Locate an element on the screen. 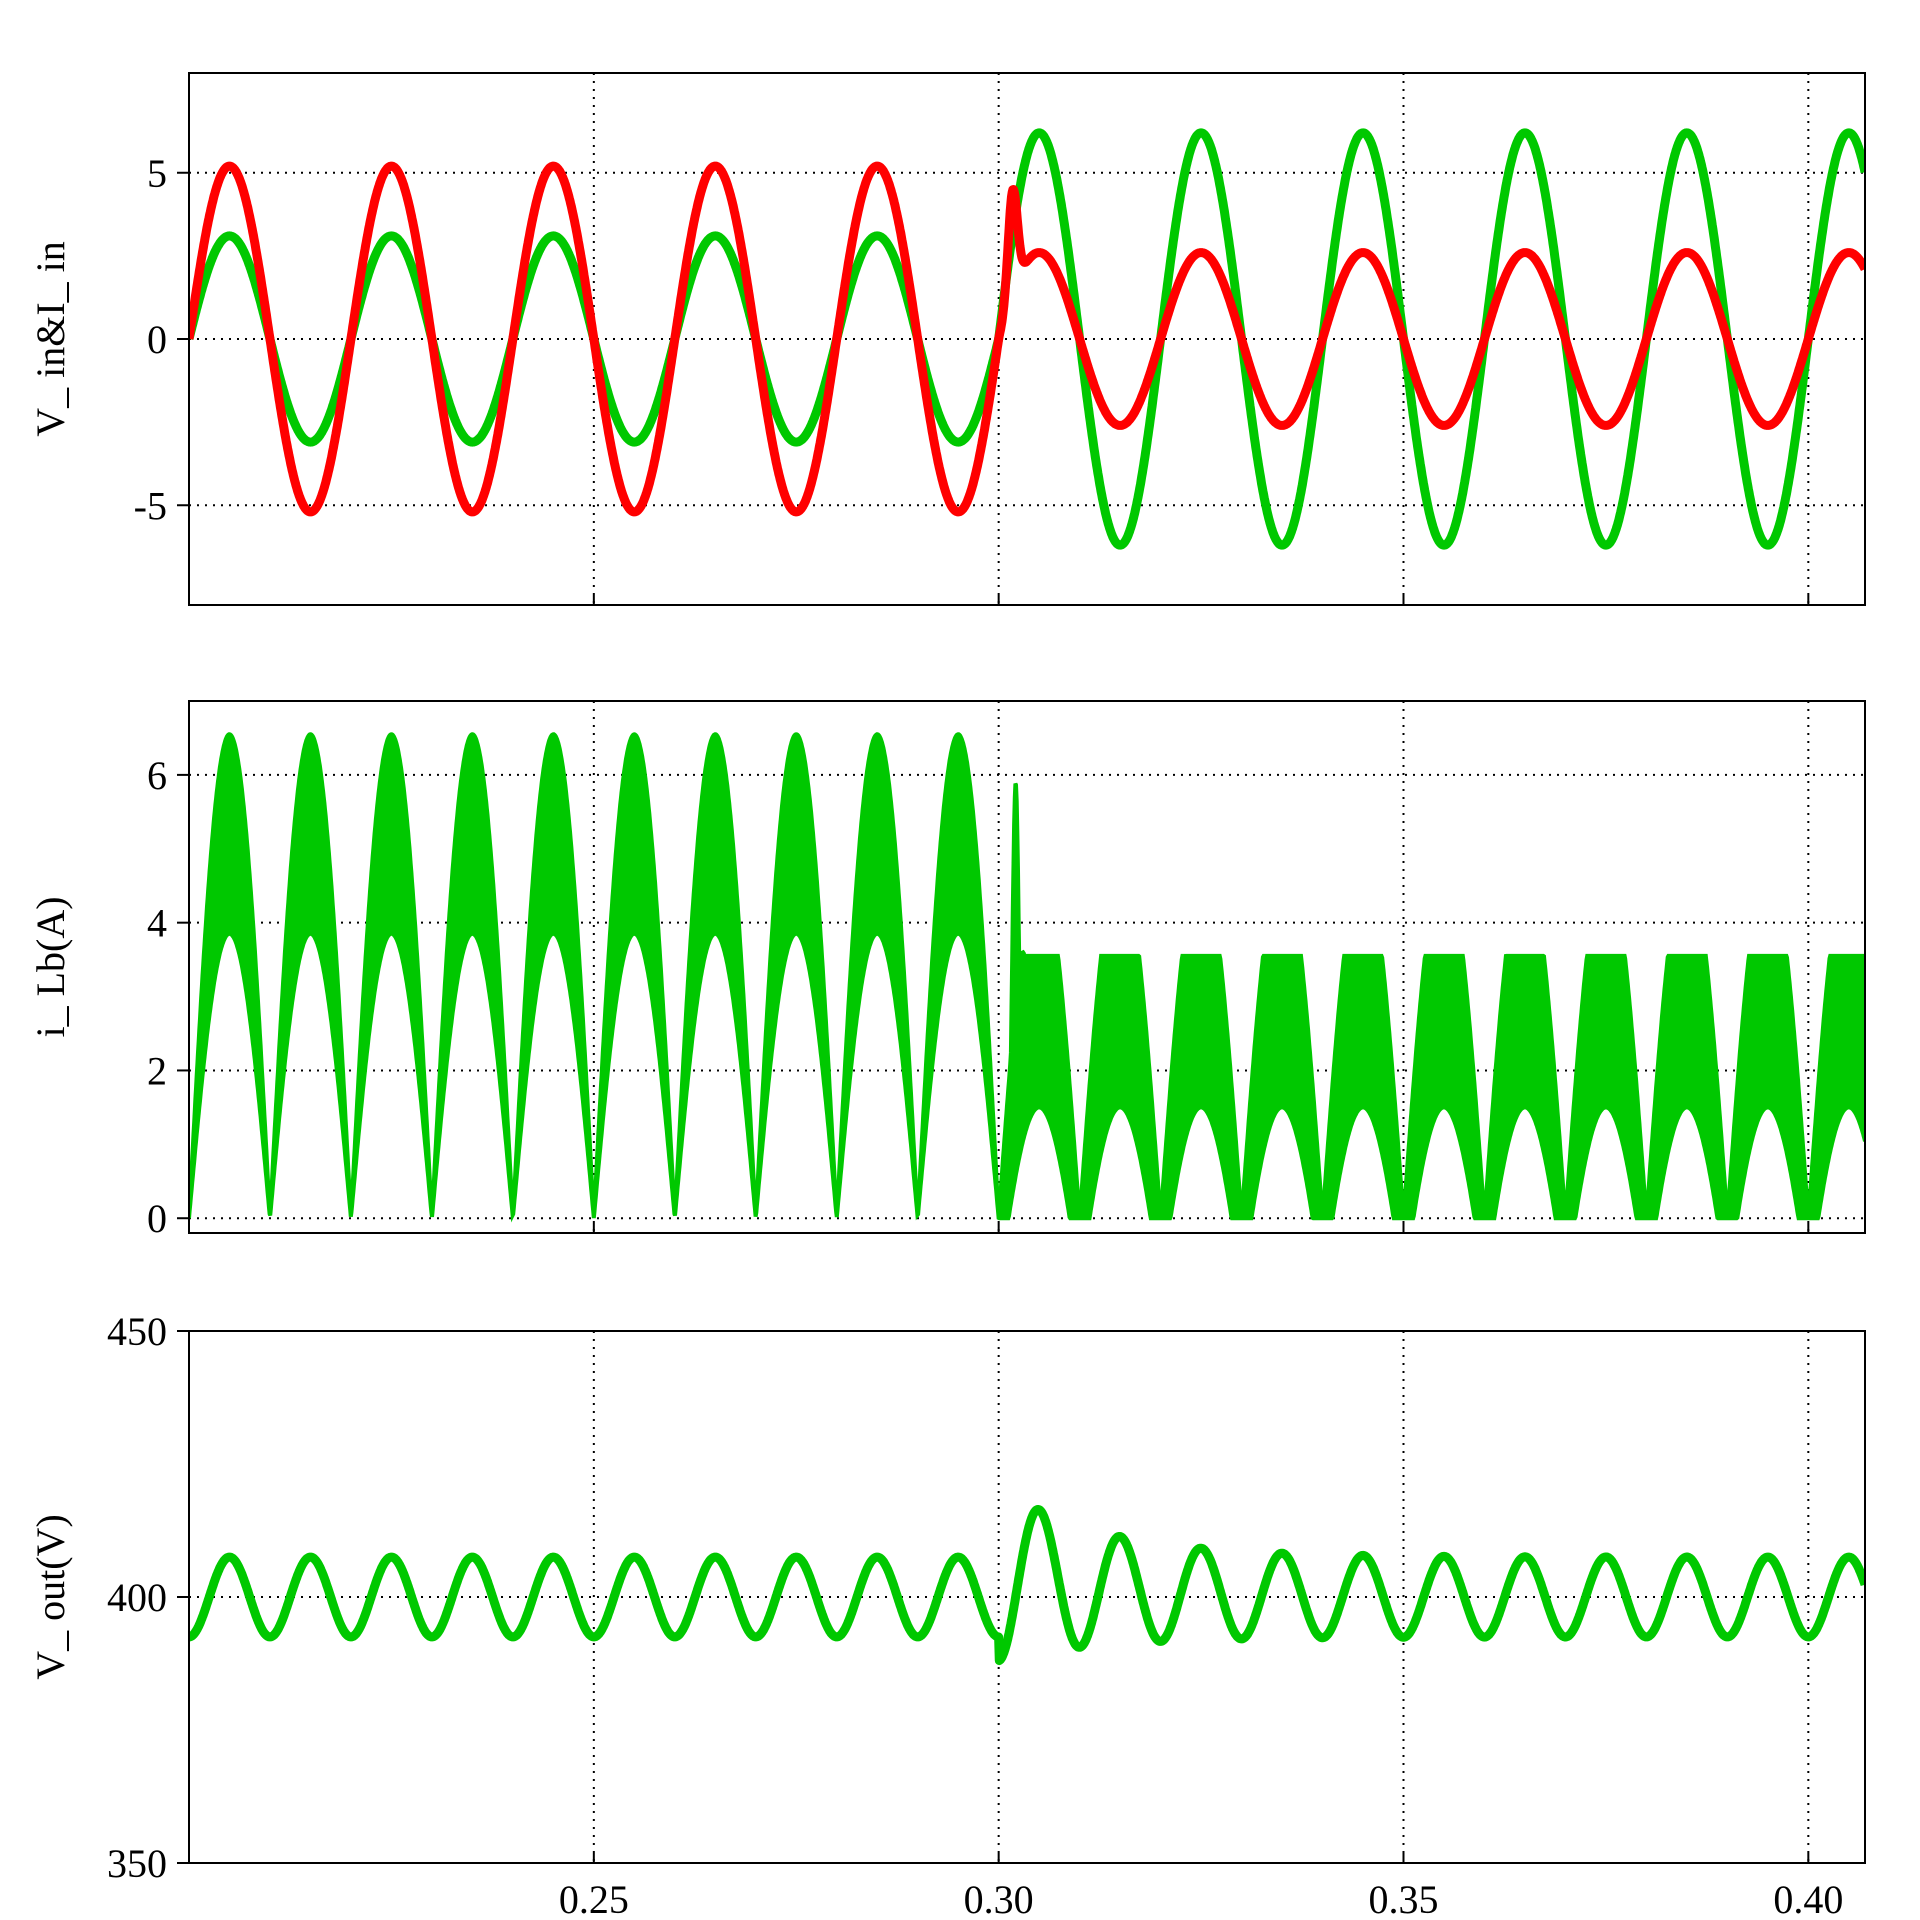  y-tick-label: 2 is located at coordinates (157, 1070).